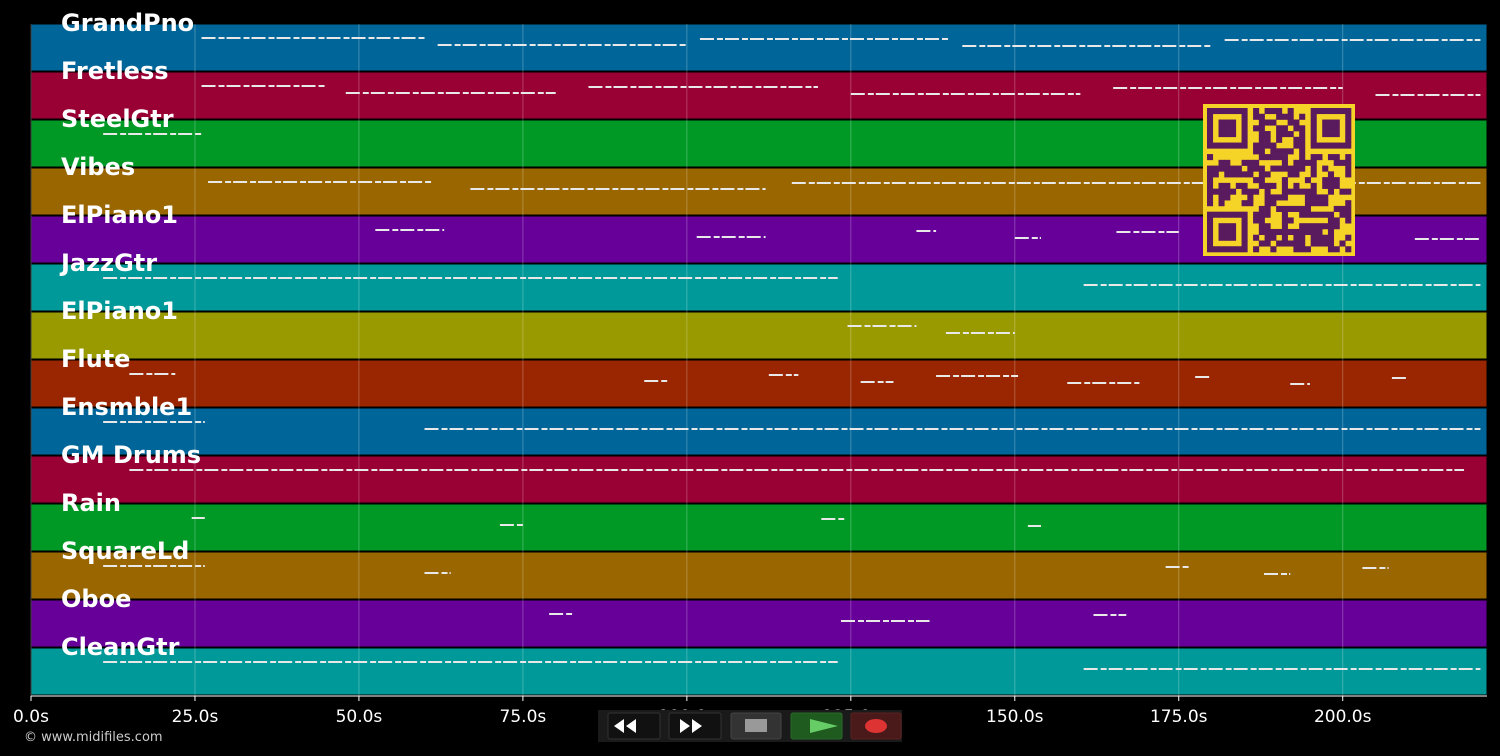 This screenshot has width=1500, height=756. What do you see at coordinates (756, 726) in the screenshot?
I see `stop-button` at bounding box center [756, 726].